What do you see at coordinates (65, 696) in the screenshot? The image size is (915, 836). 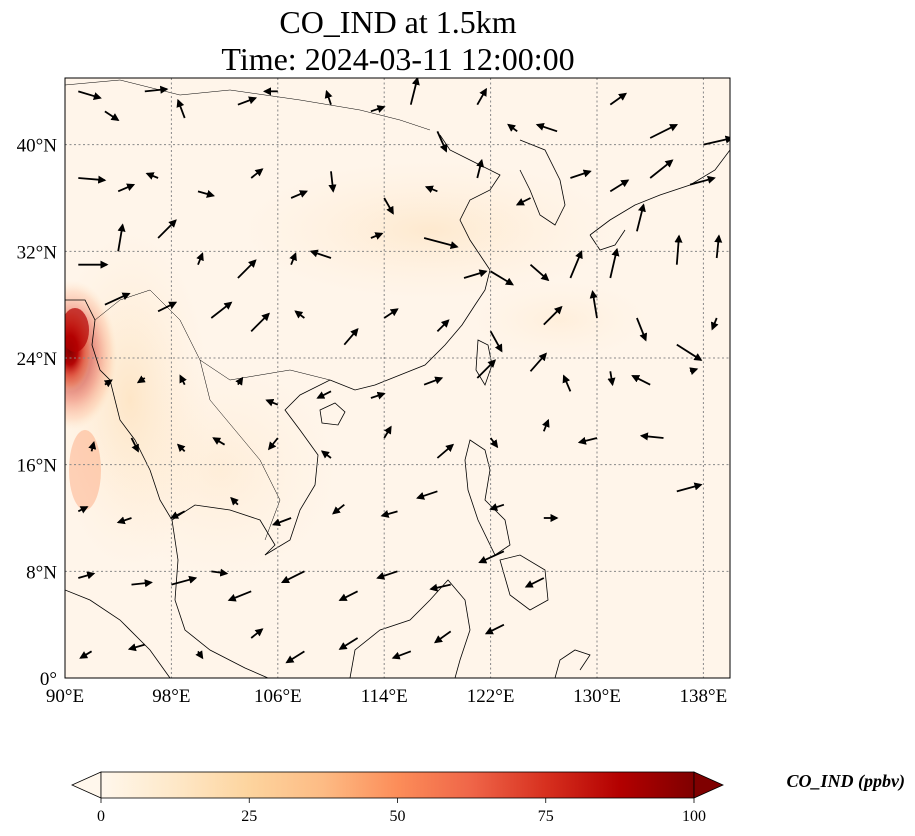 I see `lon-tick-label: 90°E` at bounding box center [65, 696].